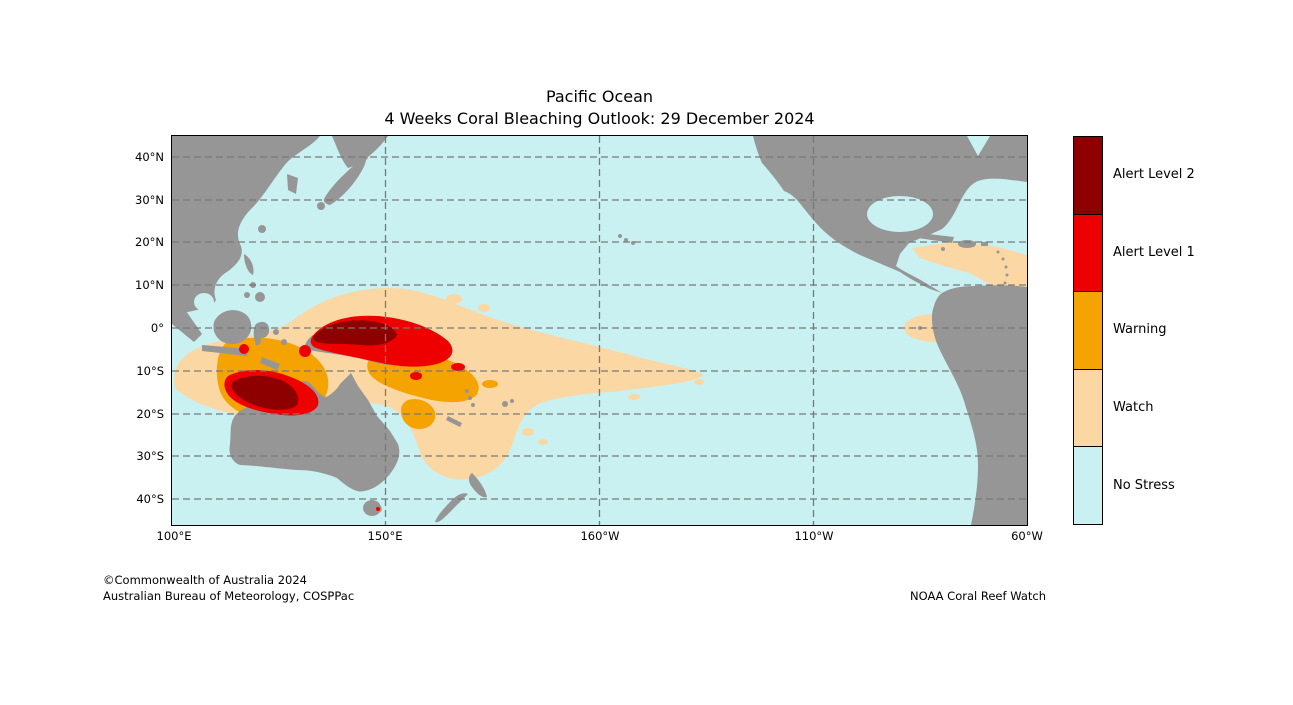  I want to click on landmass-japan, so click(345, 178).